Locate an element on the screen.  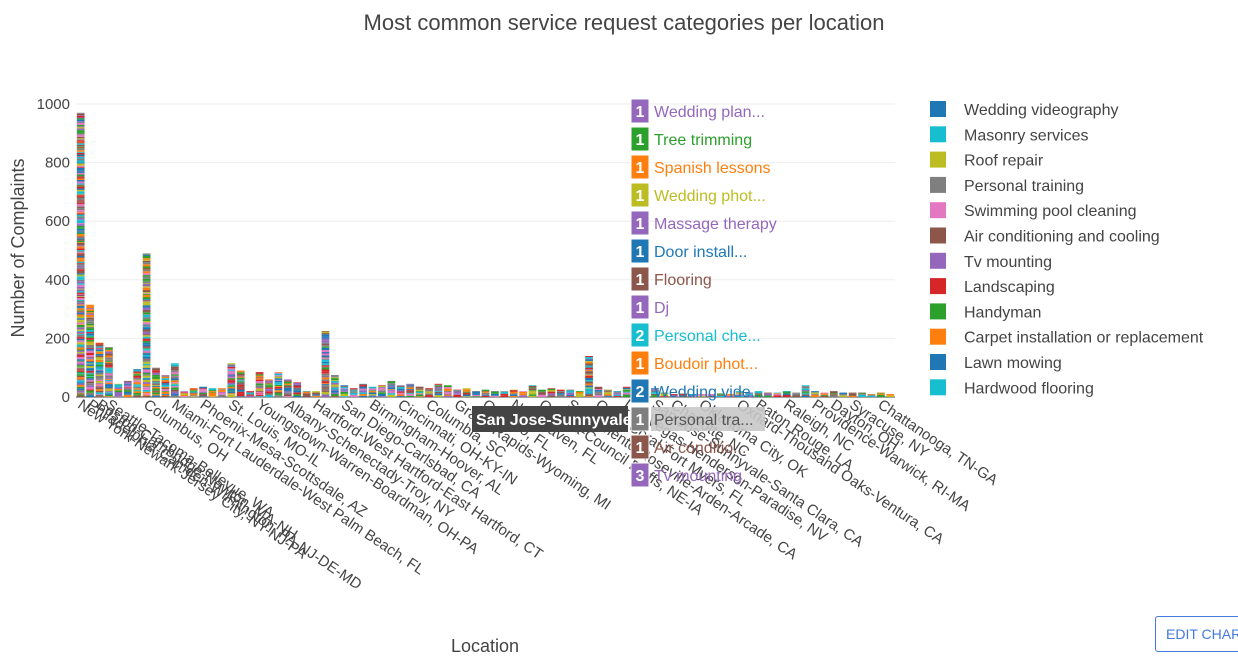
legend-item: Lawn mowing is located at coordinates (996, 363).